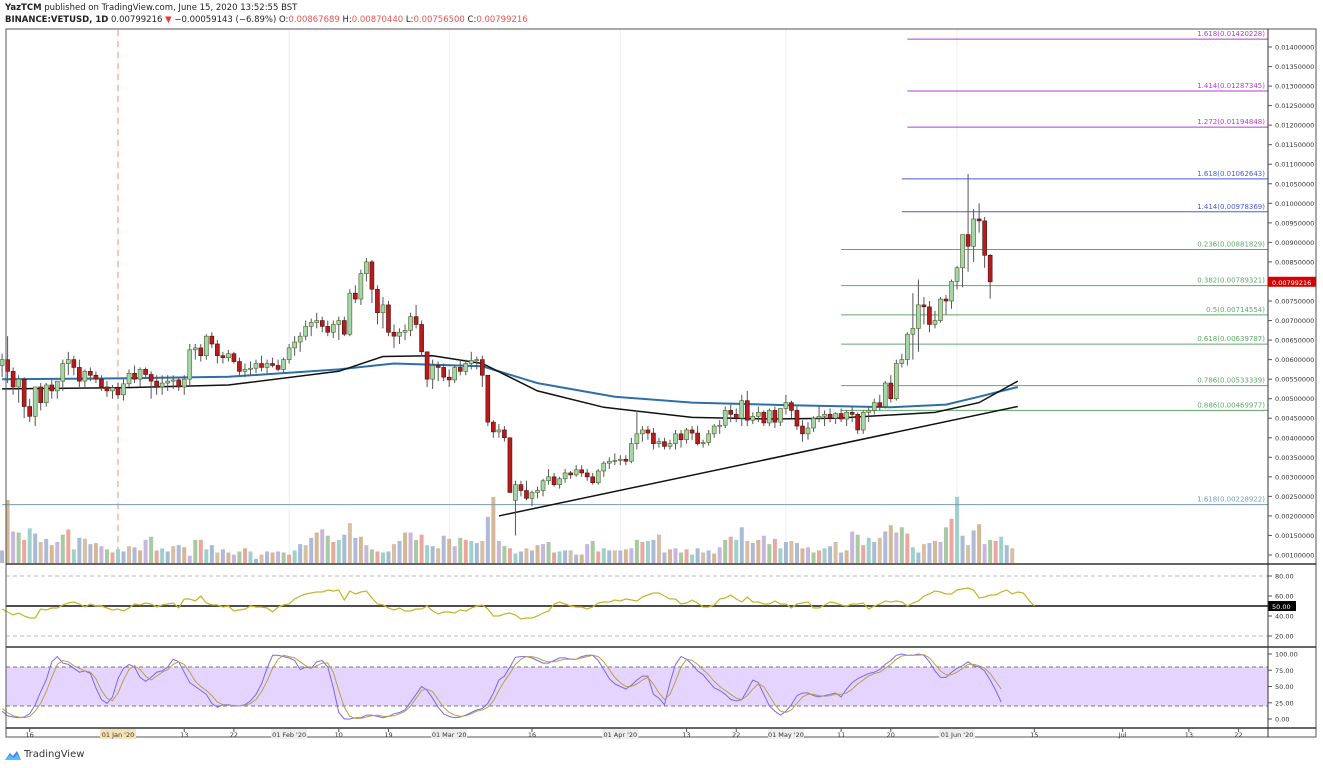 The height and width of the screenshot is (768, 1323). Describe the element at coordinates (1231, 122) in the screenshot. I see `fib-label: 1.272(0.01194848)` at that location.